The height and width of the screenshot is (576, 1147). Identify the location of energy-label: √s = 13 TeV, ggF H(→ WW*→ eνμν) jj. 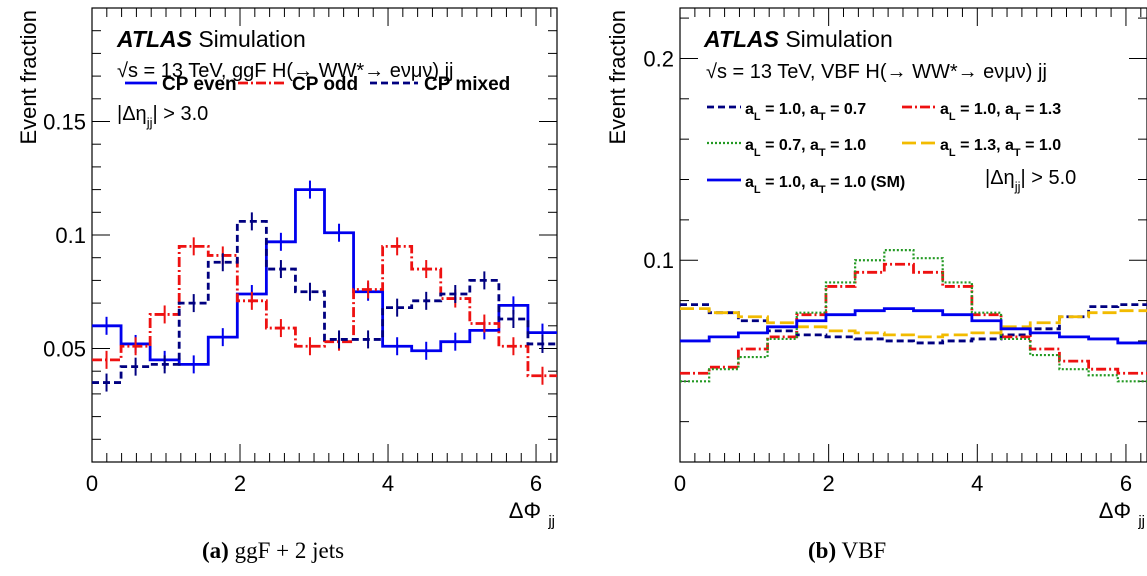
(285, 71).